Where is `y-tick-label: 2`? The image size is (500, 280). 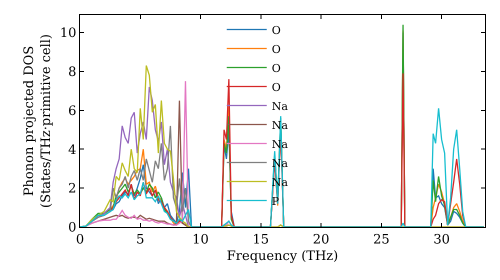 y-tick-label: 2 is located at coordinates (72, 189).